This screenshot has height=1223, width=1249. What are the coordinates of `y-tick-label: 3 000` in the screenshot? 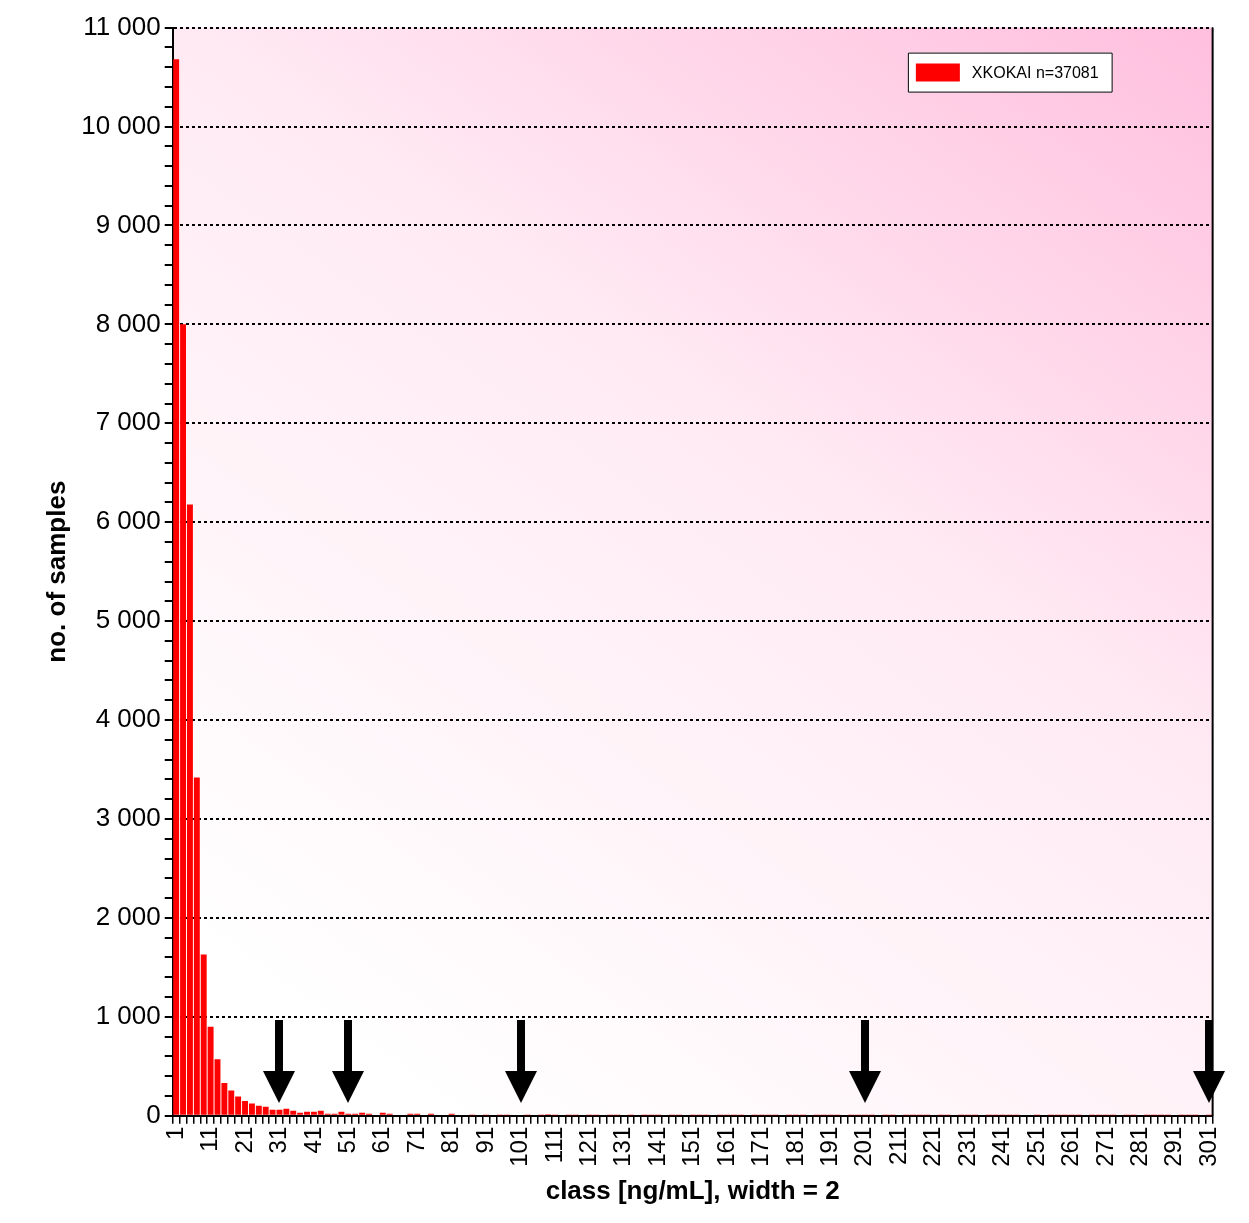 It's located at (128, 817).